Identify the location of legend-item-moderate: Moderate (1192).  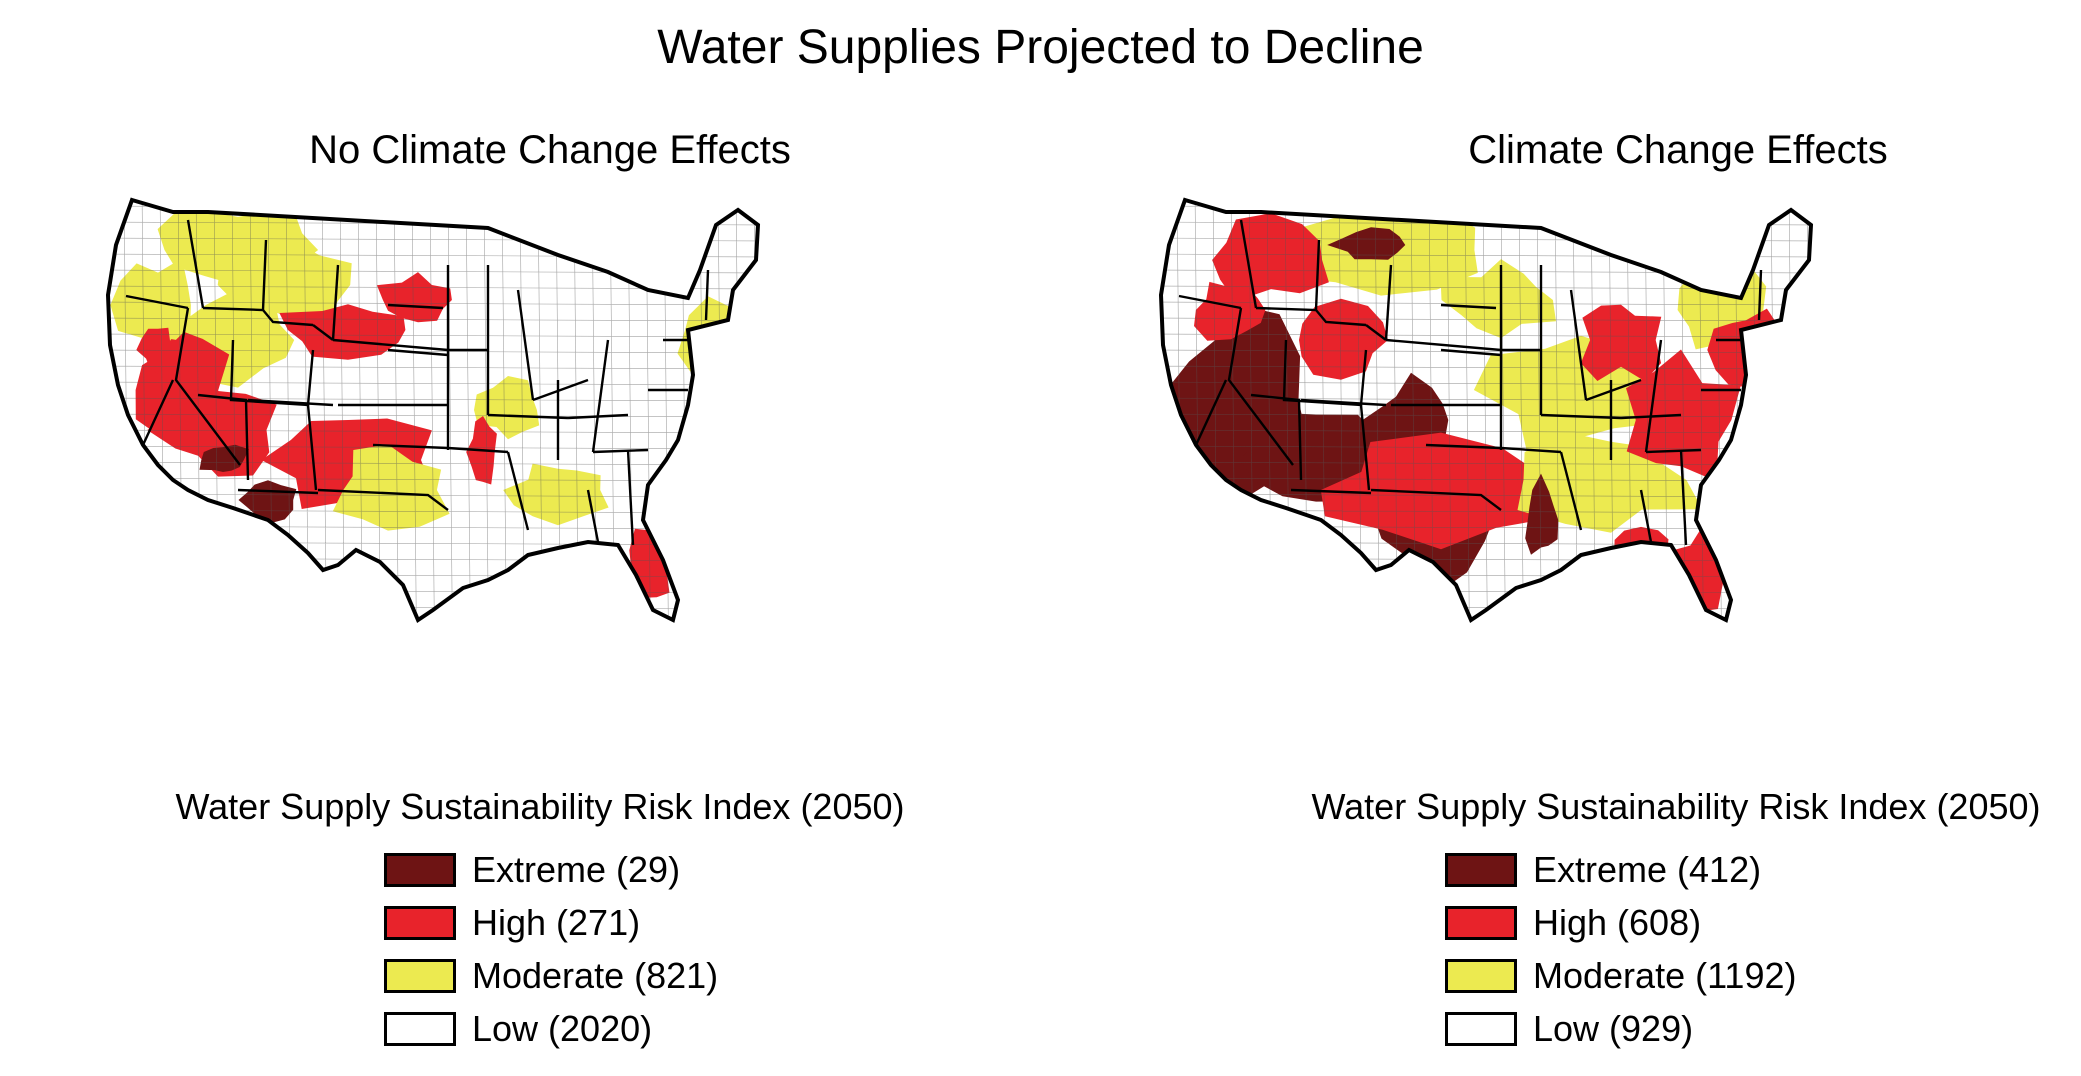
(1620, 976).